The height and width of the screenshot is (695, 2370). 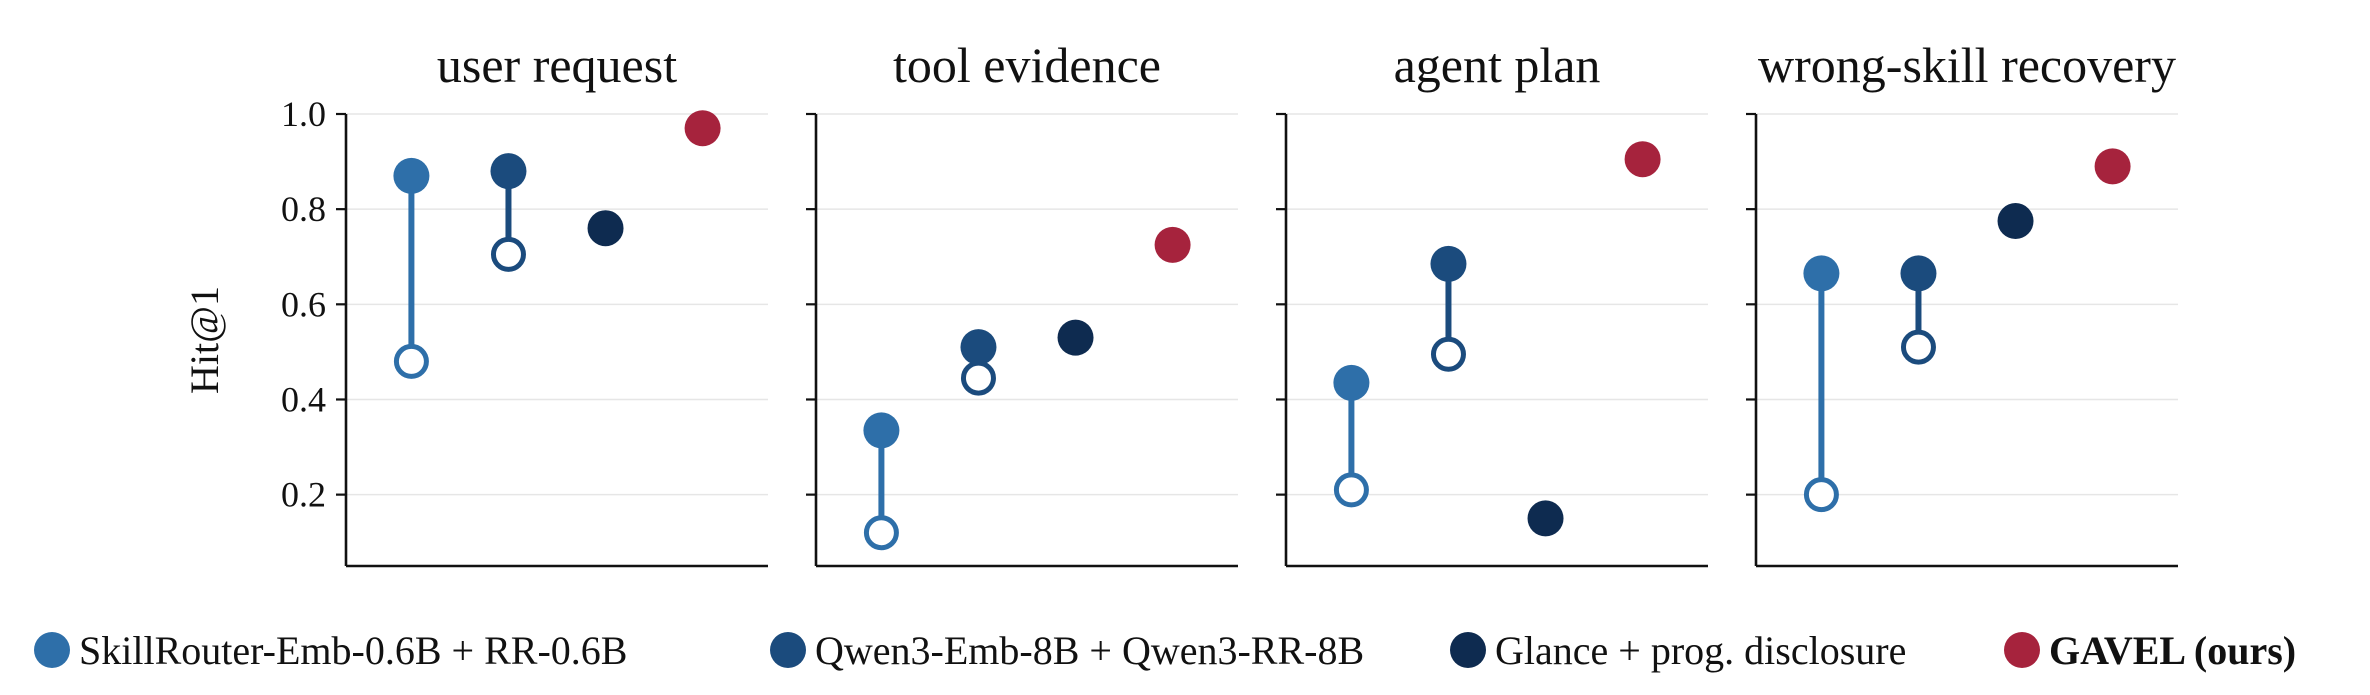 What do you see at coordinates (303, 399) in the screenshot?
I see `y-tick-label: 0.4` at bounding box center [303, 399].